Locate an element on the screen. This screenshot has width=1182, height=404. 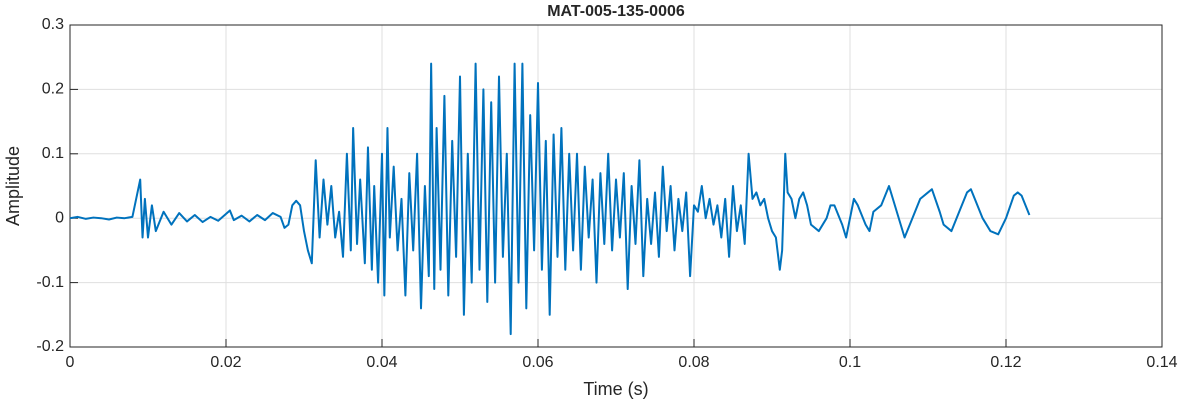
x-tick-label: 0.08 is located at coordinates (693, 362).